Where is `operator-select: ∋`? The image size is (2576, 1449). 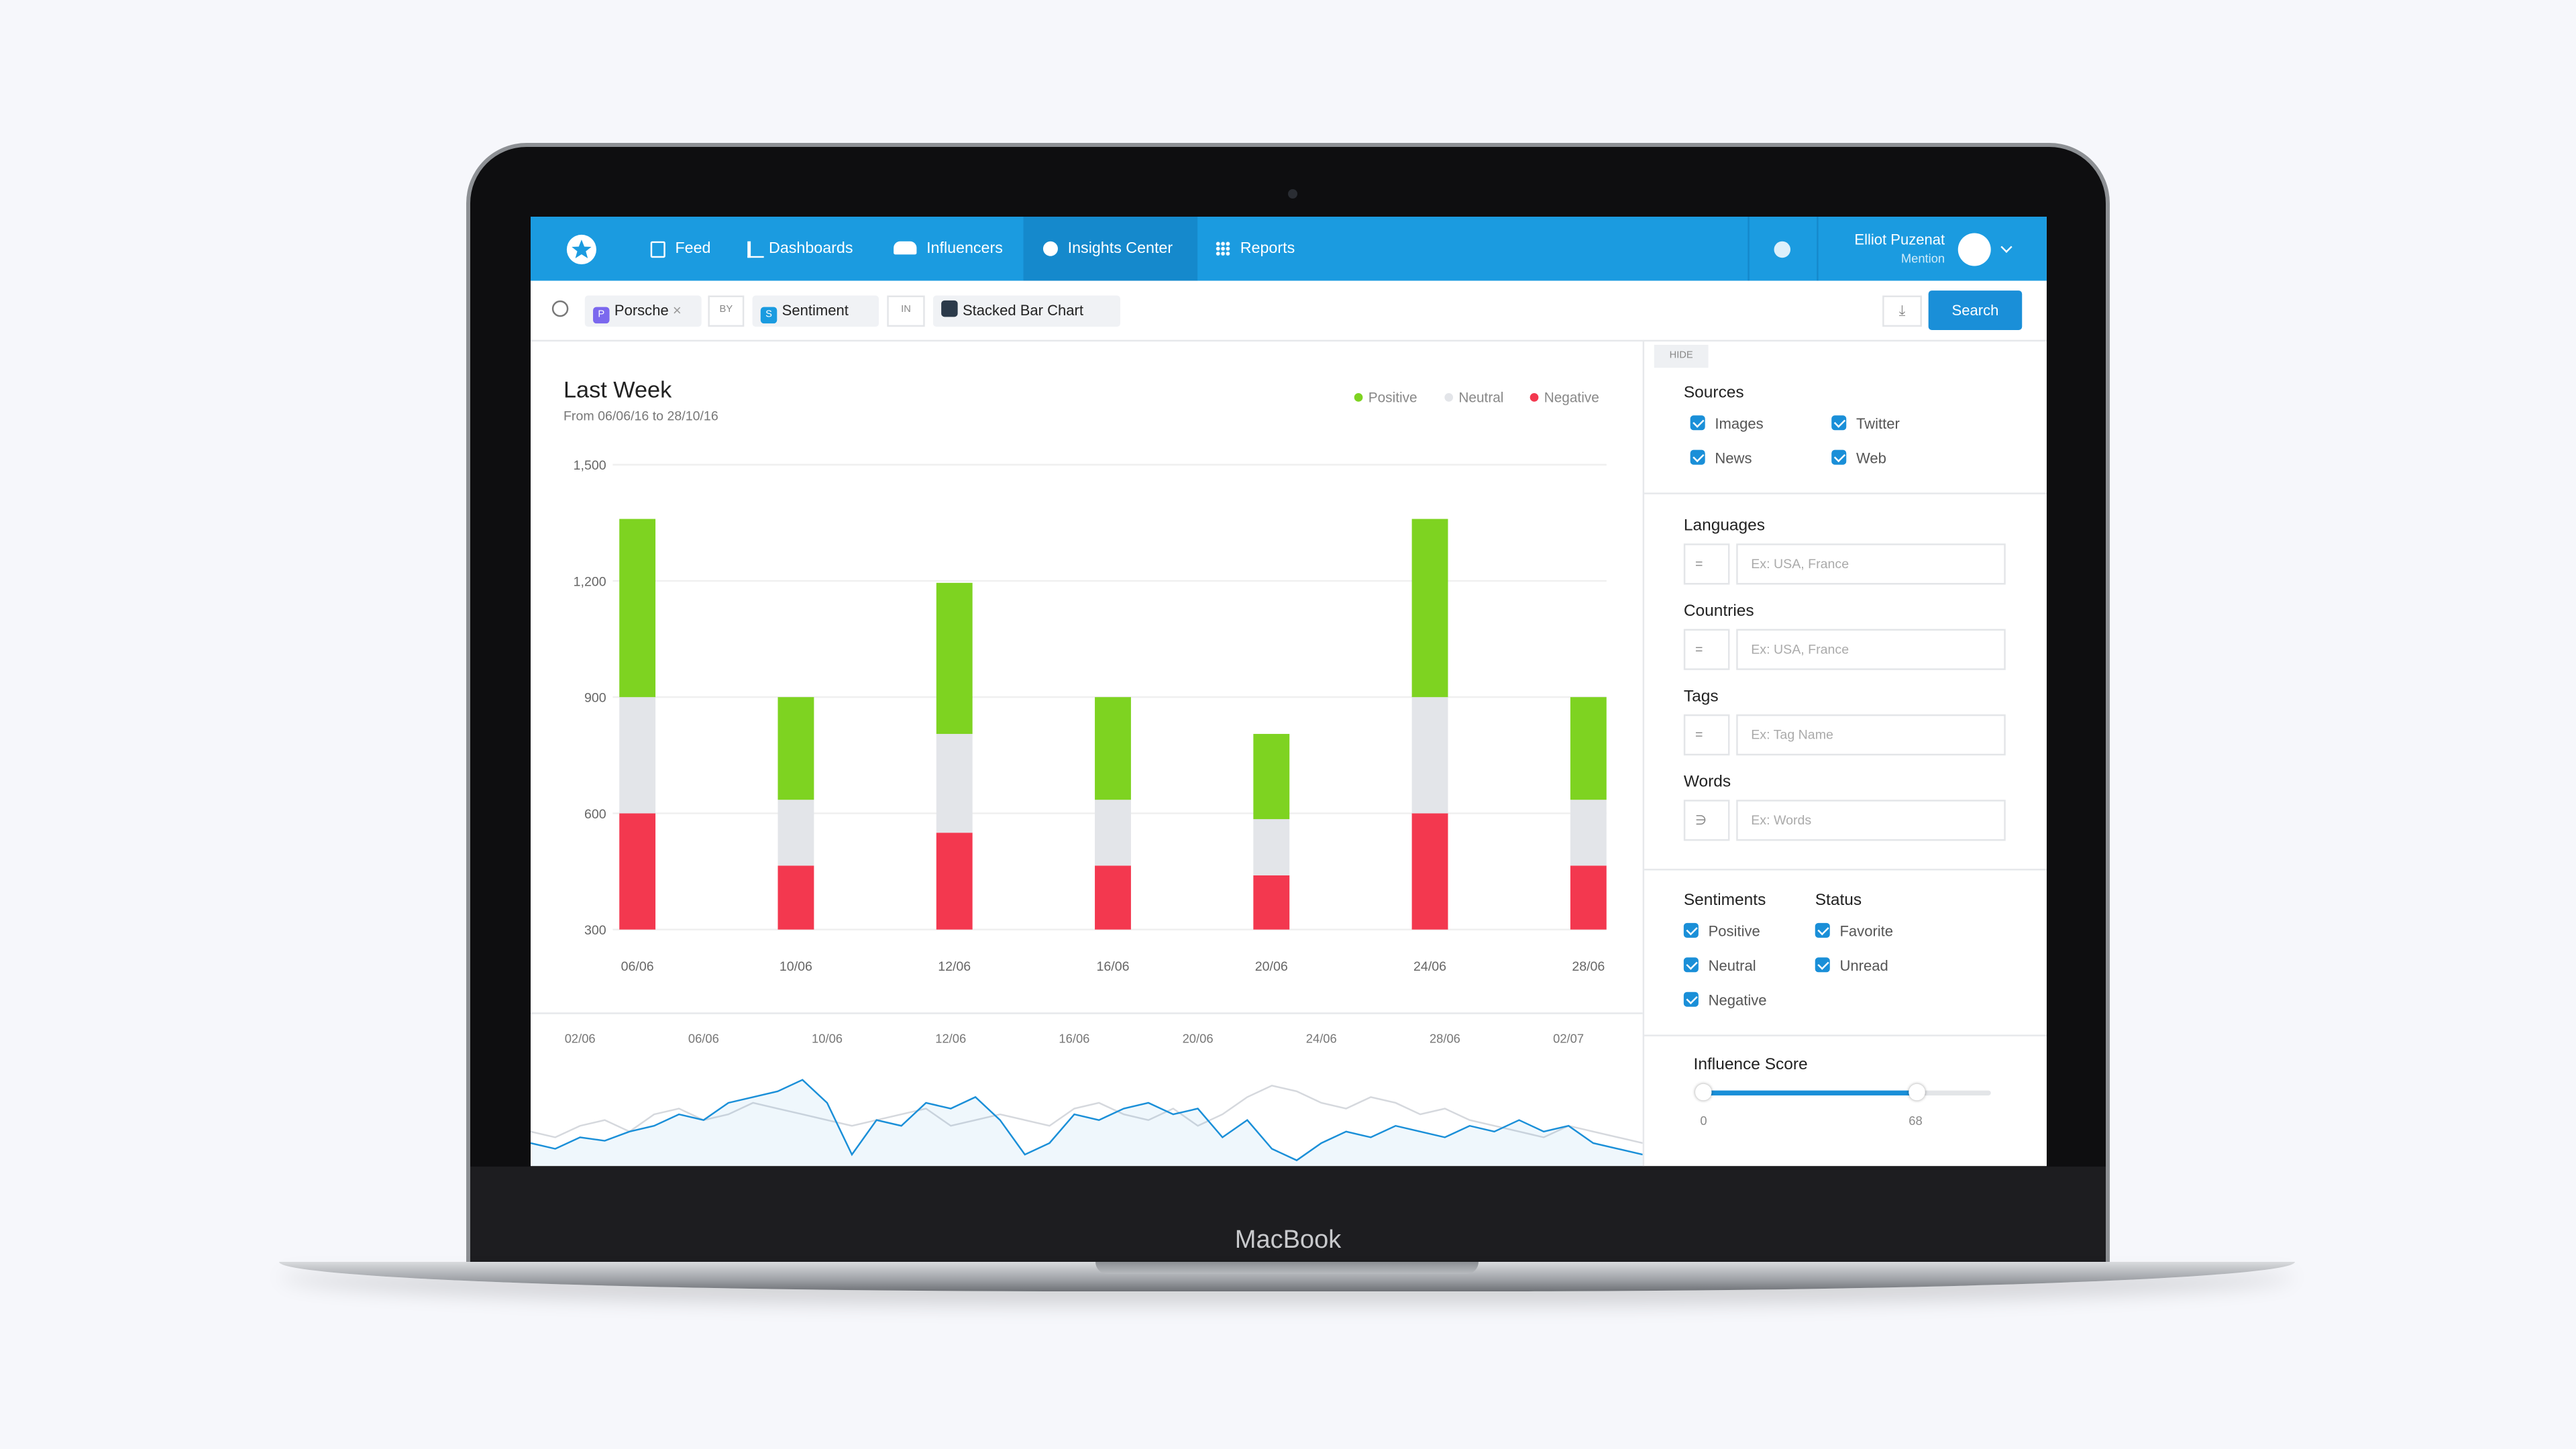 operator-select: ∋ is located at coordinates (1706, 820).